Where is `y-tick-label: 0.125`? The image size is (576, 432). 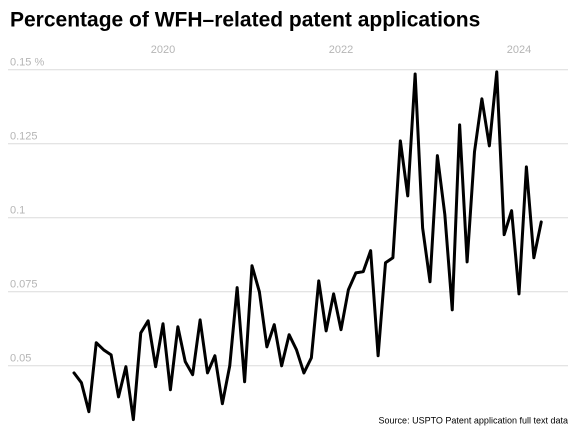 y-tick-label: 0.125 is located at coordinates (24, 137).